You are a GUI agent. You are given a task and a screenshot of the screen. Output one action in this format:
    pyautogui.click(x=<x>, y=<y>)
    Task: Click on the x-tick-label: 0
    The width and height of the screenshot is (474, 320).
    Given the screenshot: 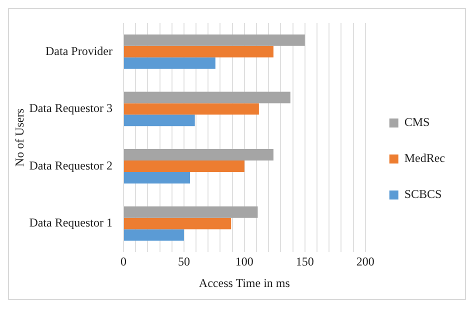 What is the action you would take?
    pyautogui.click(x=123, y=261)
    